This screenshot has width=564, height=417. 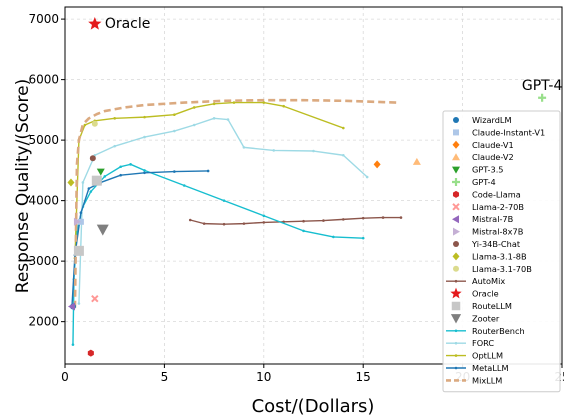 What do you see at coordinates (483, 343) in the screenshot?
I see `legend-label-forc: FORC` at bounding box center [483, 343].